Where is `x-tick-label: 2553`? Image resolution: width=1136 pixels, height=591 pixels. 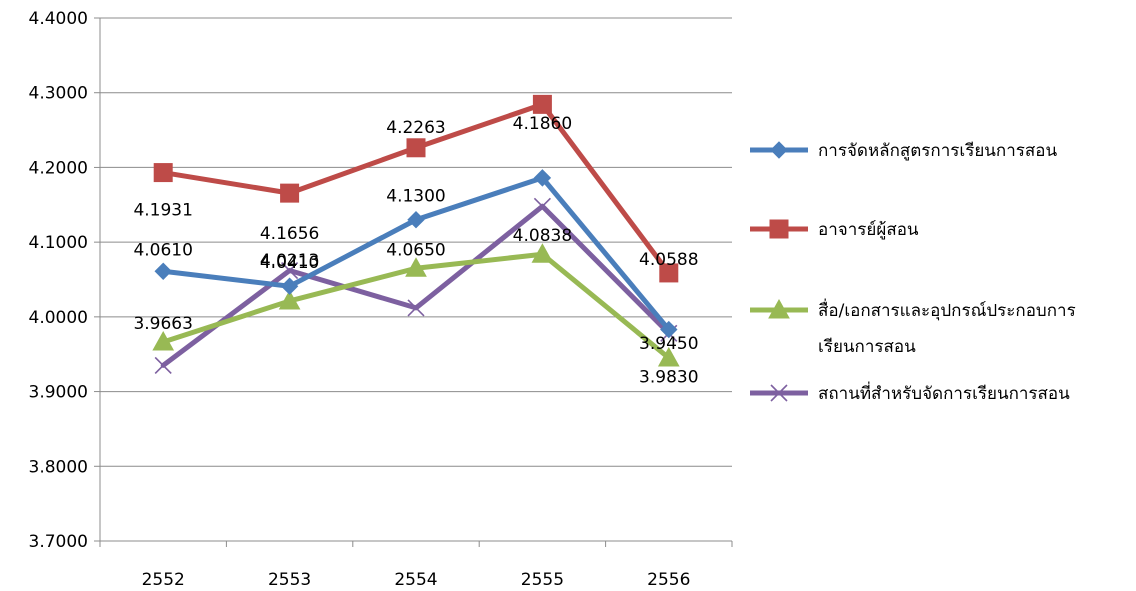
x-tick-label: 2553 is located at coordinates (289, 580).